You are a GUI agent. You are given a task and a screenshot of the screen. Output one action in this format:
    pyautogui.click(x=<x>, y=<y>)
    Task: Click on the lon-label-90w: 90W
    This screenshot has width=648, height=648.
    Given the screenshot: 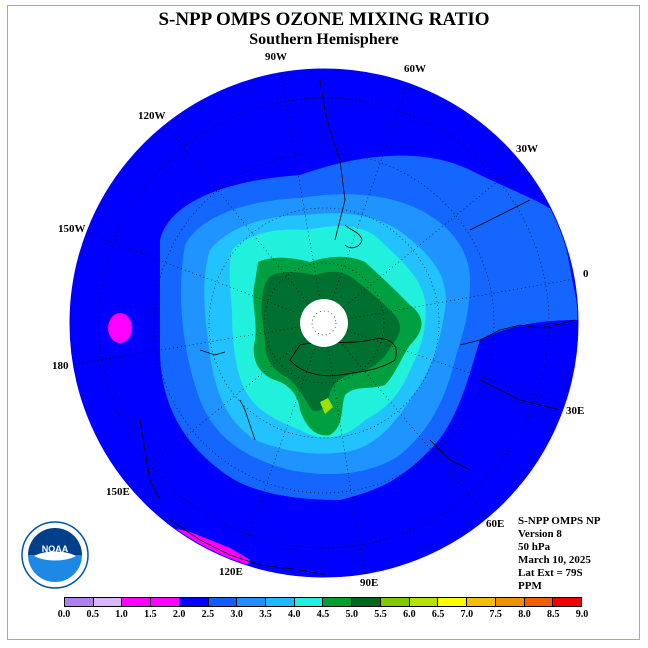 What is the action you would take?
    pyautogui.click(x=276, y=57)
    